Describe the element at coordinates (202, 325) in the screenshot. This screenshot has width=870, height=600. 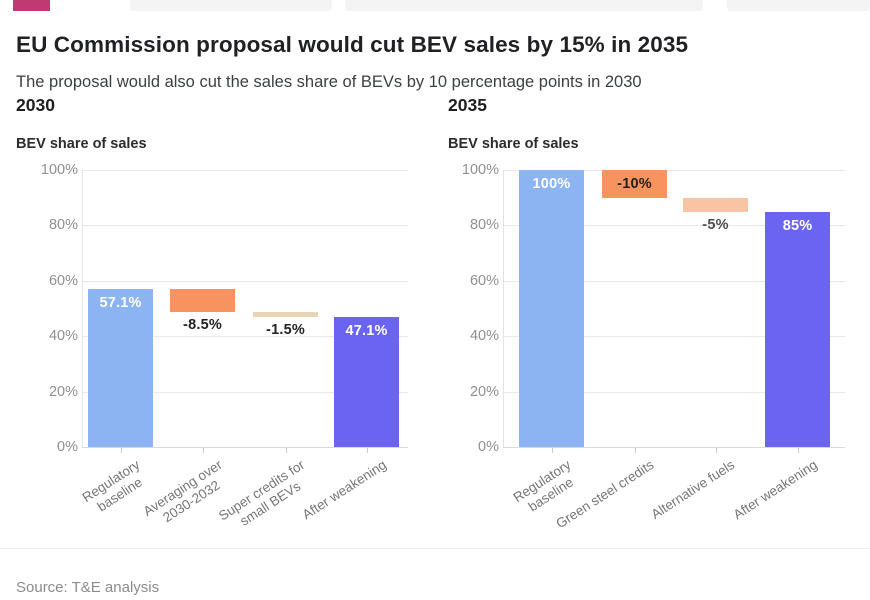
I see `bar-value-label: -8.5%` at that location.